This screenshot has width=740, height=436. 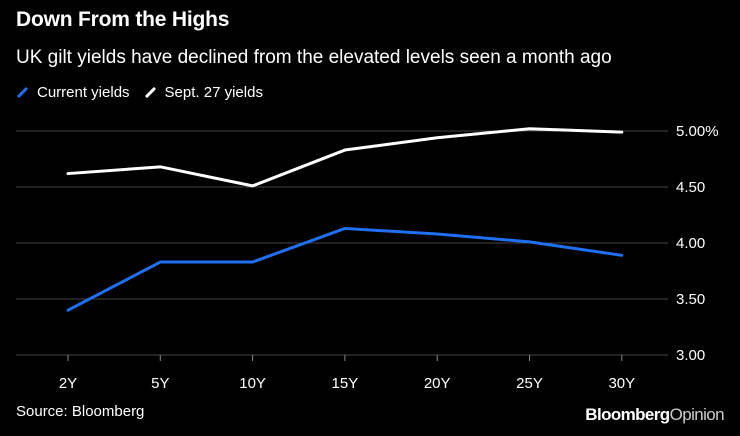 I want to click on x-tick-label-0: 2Y, so click(x=68, y=383).